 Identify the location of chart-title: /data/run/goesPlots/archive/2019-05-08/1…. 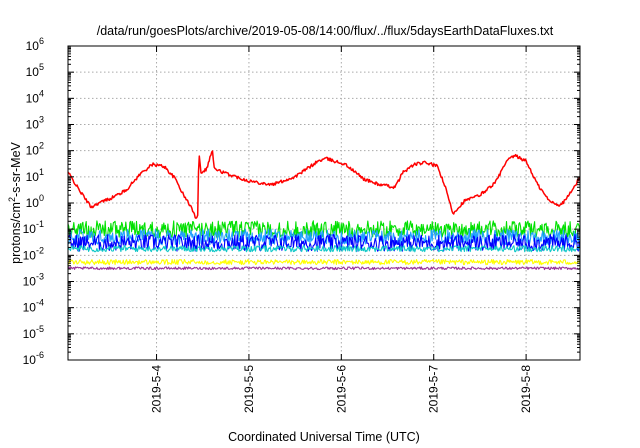
(325, 31).